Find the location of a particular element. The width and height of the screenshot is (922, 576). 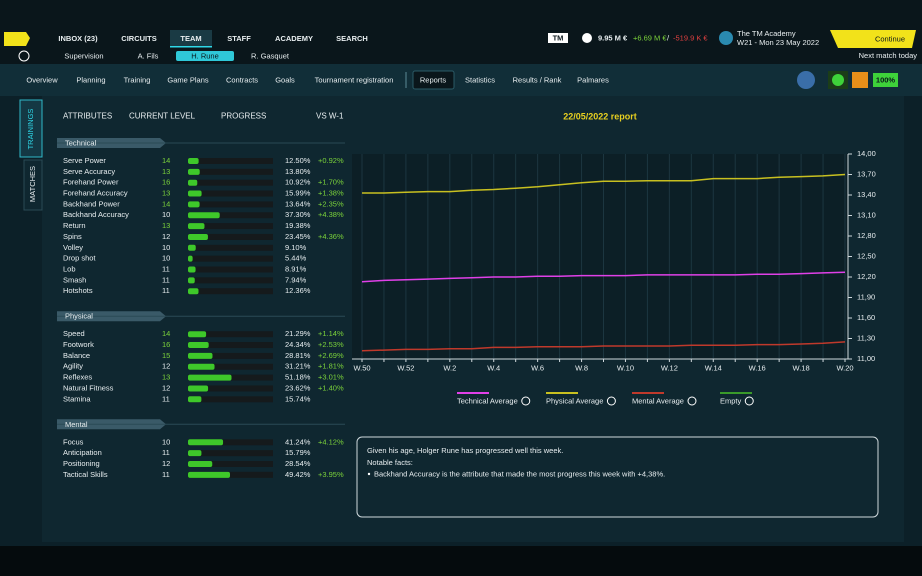

legend-label: Mental Average is located at coordinates (658, 400).